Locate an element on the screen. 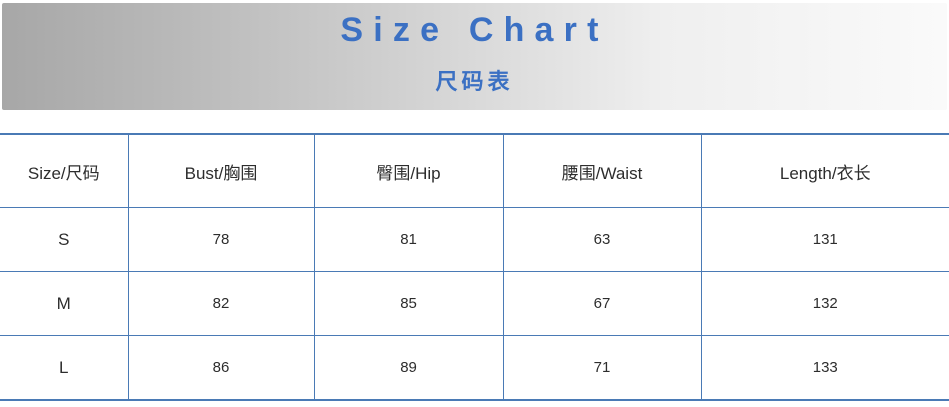 This screenshot has width=949, height=407. cell-l-bust: 86 is located at coordinates (221, 368).